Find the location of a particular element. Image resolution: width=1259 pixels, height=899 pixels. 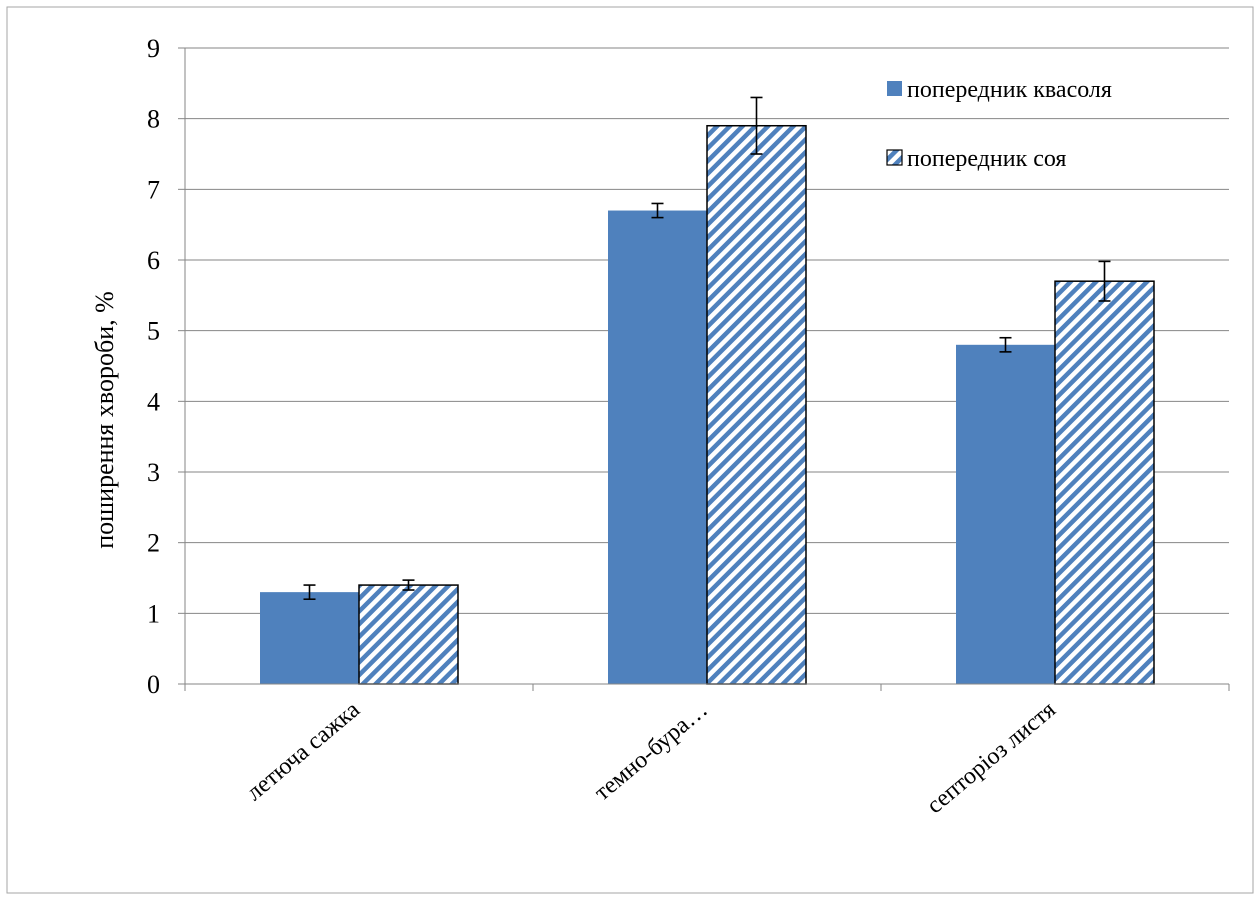

legend-label: попередник соя is located at coordinates (986, 159).